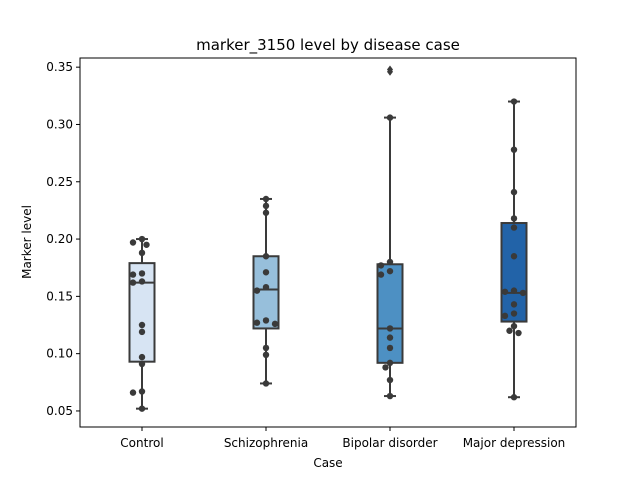  I want to click on y-axis: 0.05 0.10 0.15 0.20 0.25 0.30 0.35, so click(63, 239).